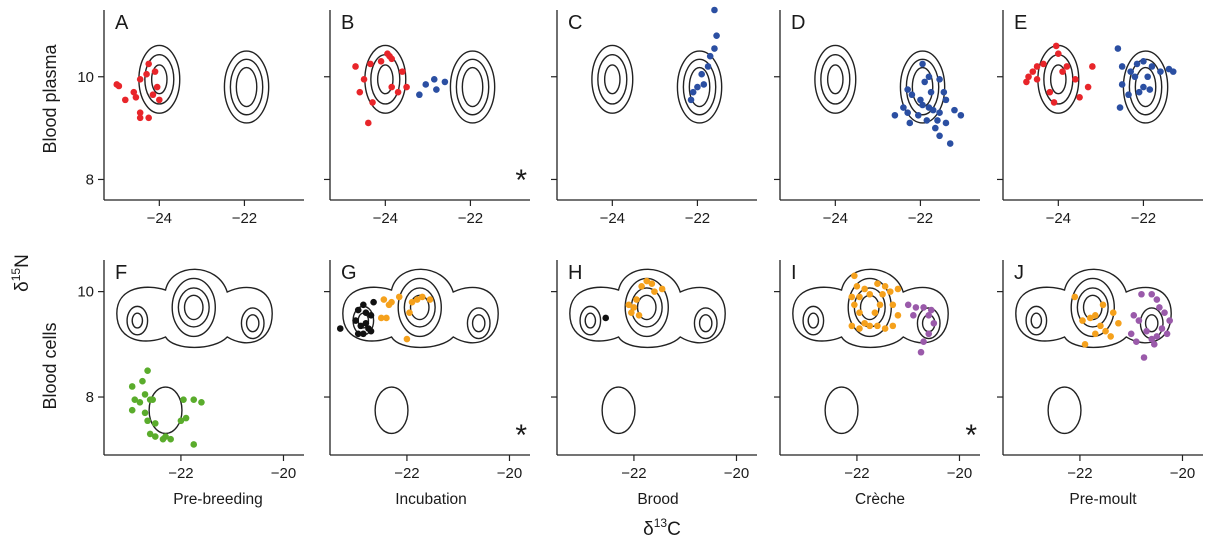 This screenshot has width=1219, height=547. Describe the element at coordinates (575, 273) in the screenshot. I see `panel-letter: H` at that location.